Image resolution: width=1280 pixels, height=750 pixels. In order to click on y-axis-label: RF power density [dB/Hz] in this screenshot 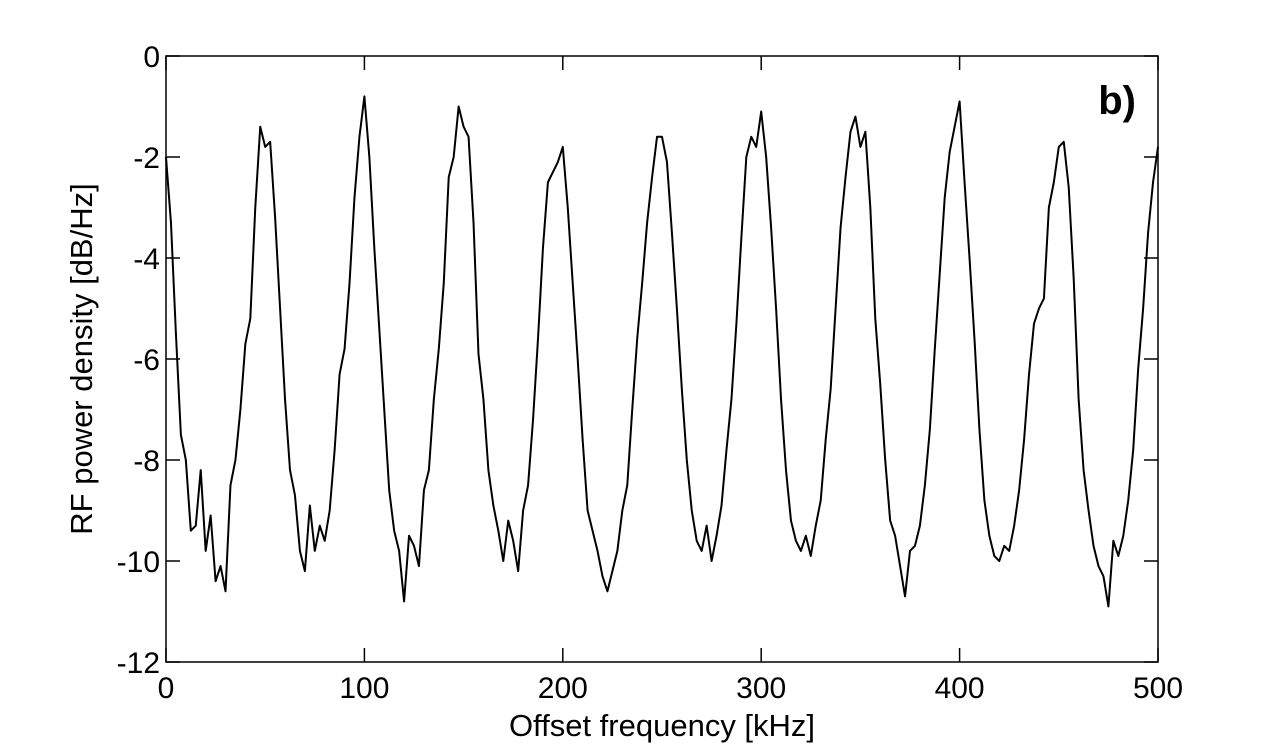, I will do `click(81, 358)`.